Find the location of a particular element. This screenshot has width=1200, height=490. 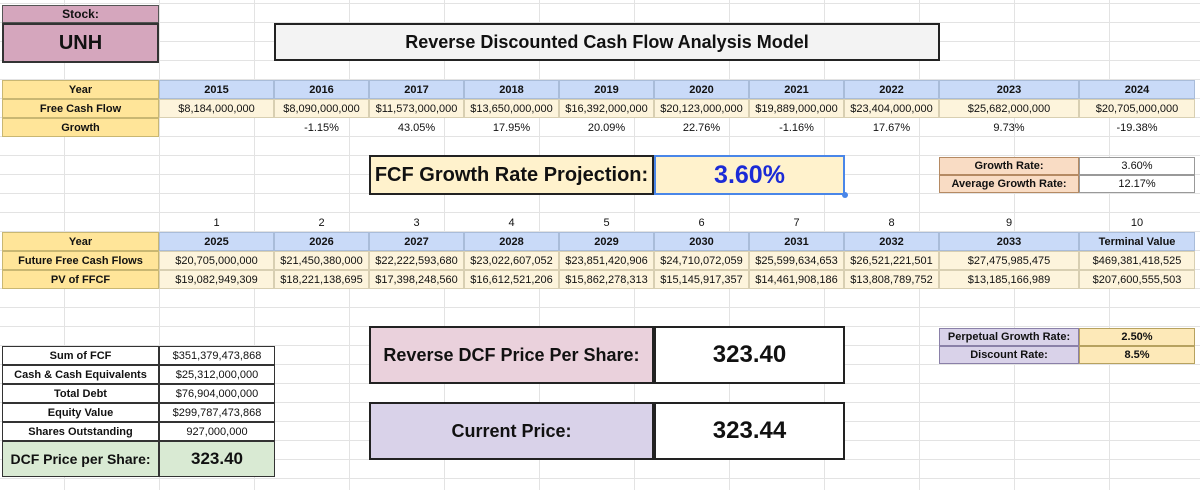

future-period-number: 7 is located at coordinates (796, 222).